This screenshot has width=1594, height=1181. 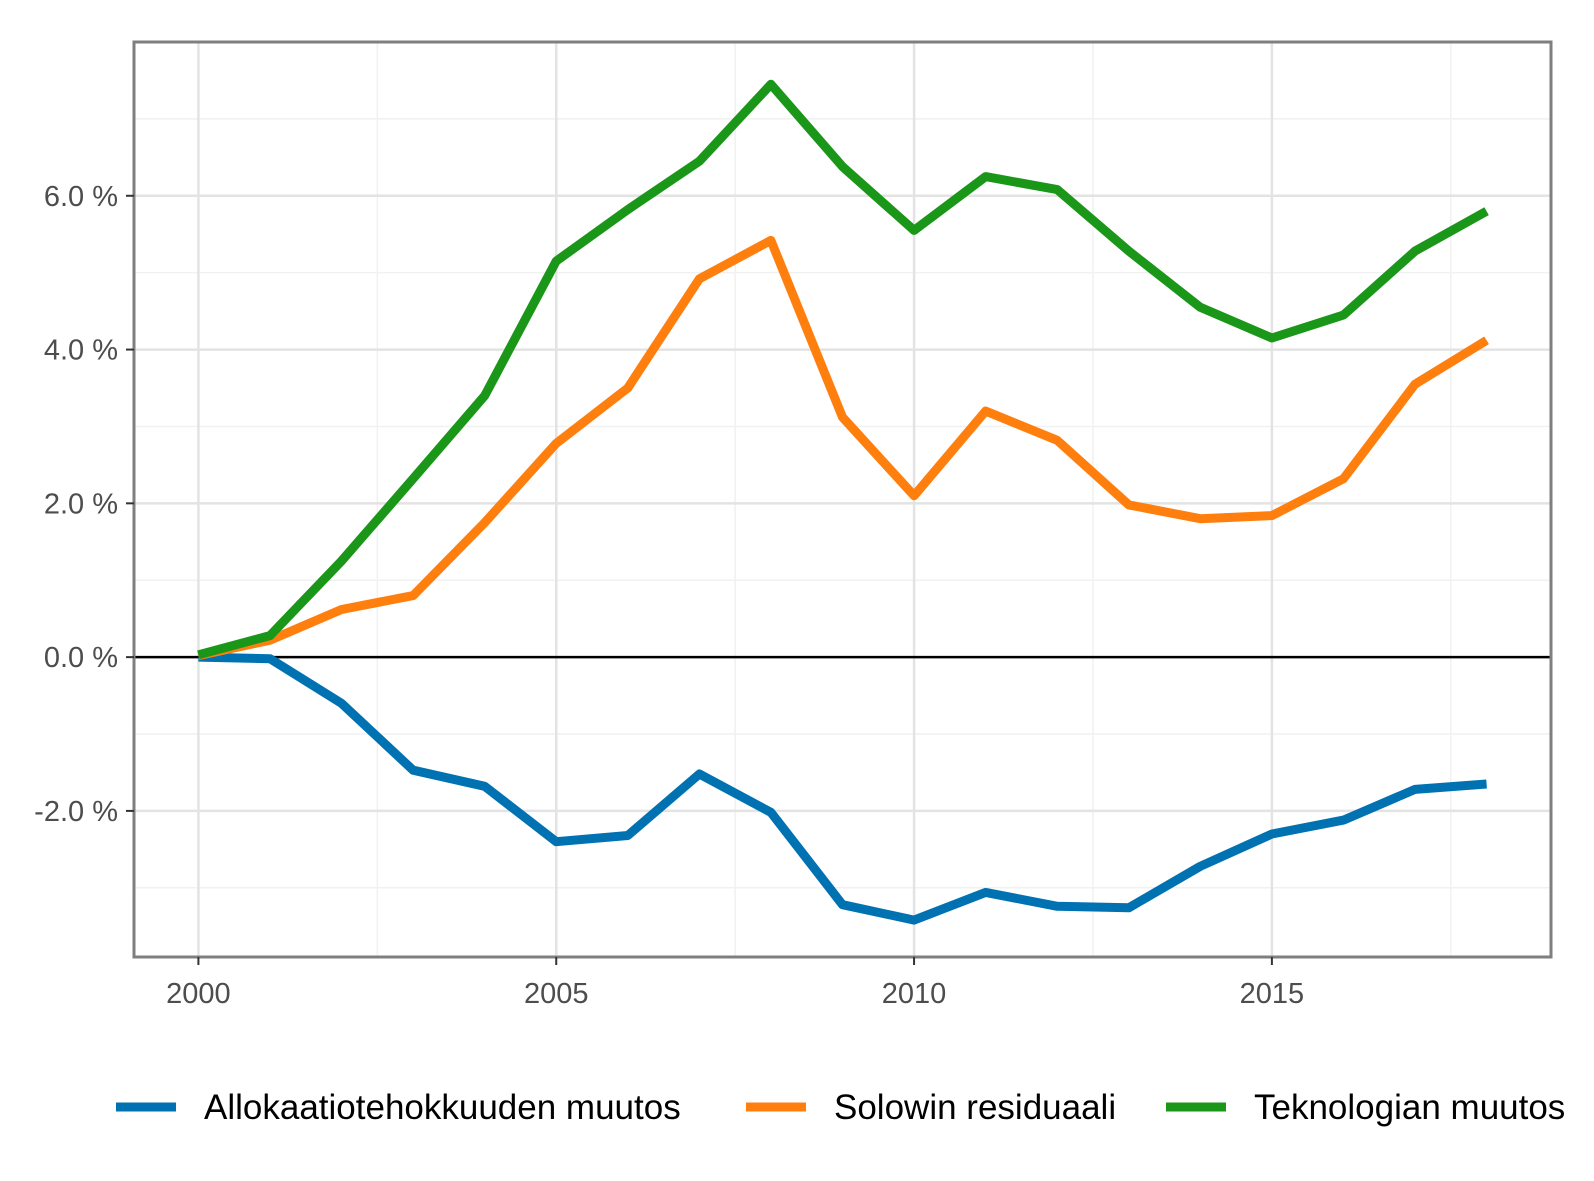 What do you see at coordinates (735, 983) in the screenshot?
I see `x-axis: 2000 2005 2010 2015` at bounding box center [735, 983].